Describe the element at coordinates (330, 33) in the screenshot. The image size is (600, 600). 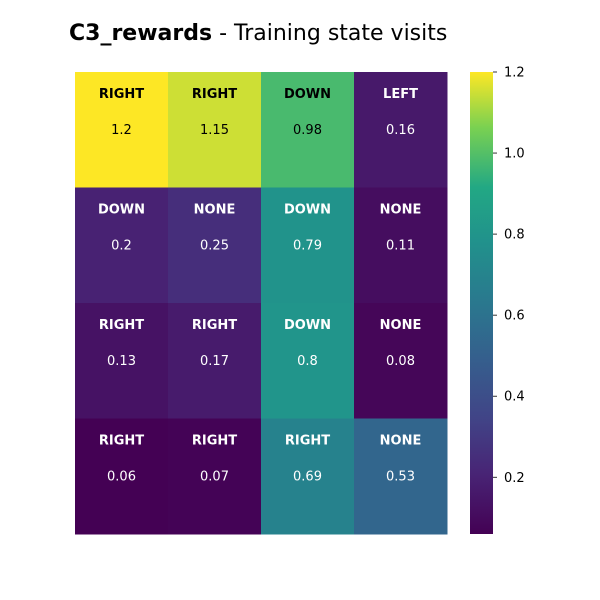
I see `chart-title-rest: - Training state visits` at that location.